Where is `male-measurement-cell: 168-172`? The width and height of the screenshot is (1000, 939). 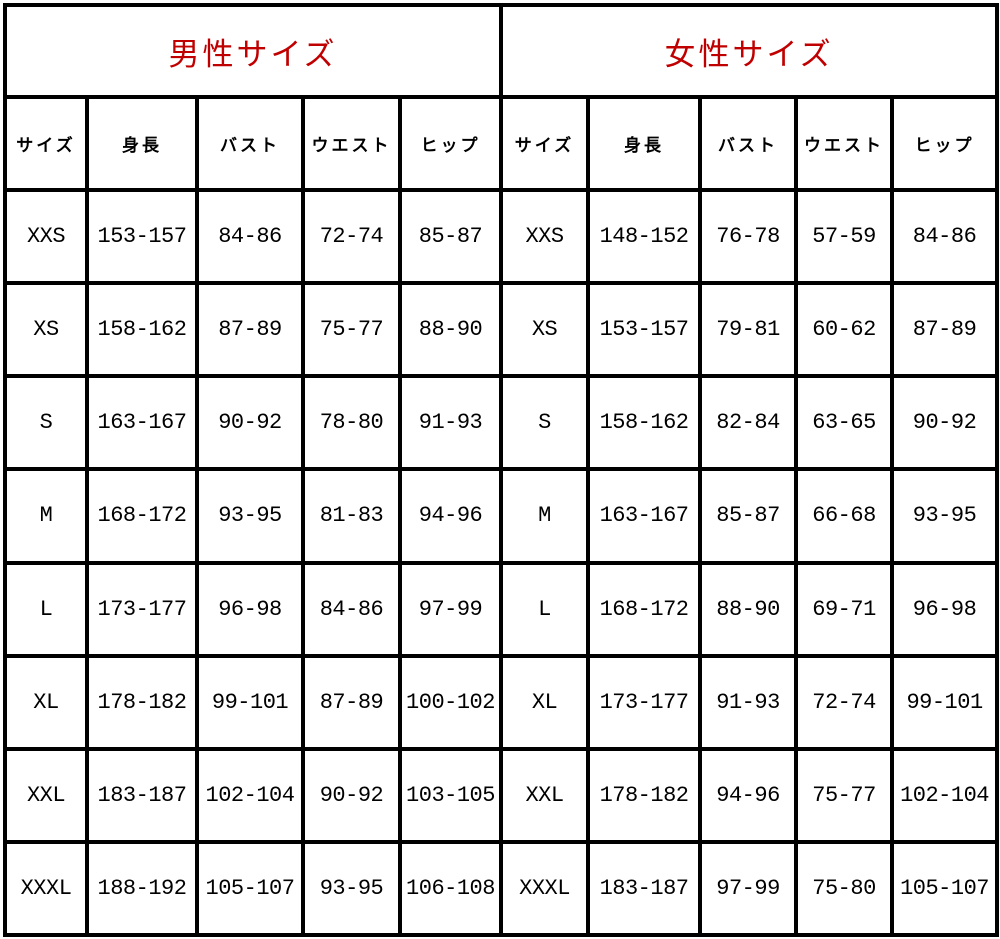 male-measurement-cell: 168-172 is located at coordinates (142, 516).